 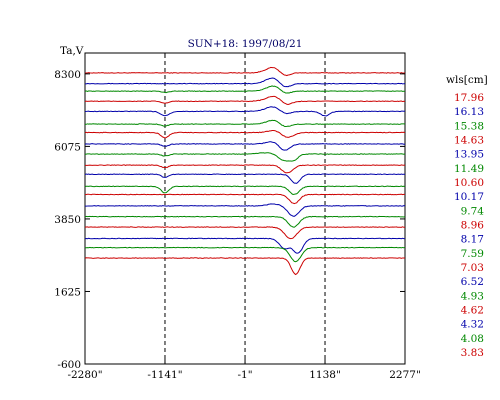 What do you see at coordinates (69, 365) in the screenshot?
I see `y-tick-label: -600` at bounding box center [69, 365].